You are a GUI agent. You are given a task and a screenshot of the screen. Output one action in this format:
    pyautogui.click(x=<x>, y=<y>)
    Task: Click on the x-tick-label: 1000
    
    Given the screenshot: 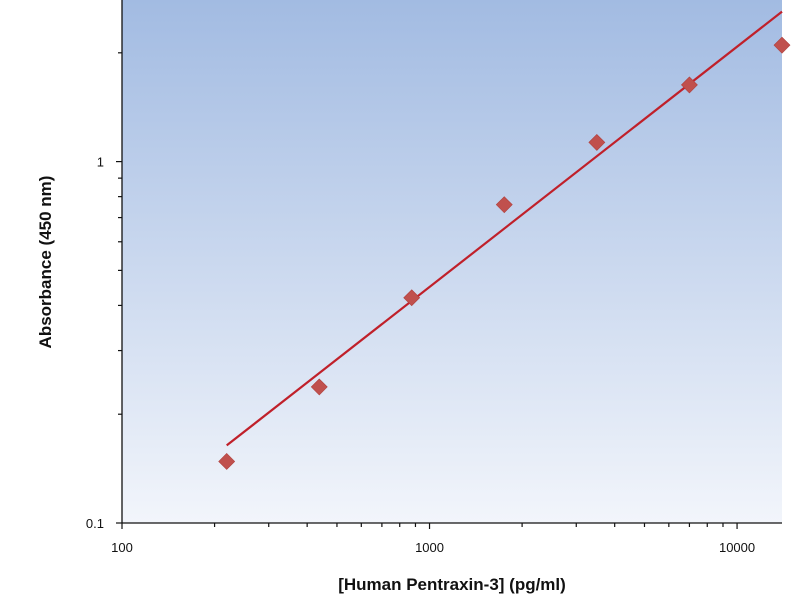 What is the action you would take?
    pyautogui.click(x=429, y=547)
    